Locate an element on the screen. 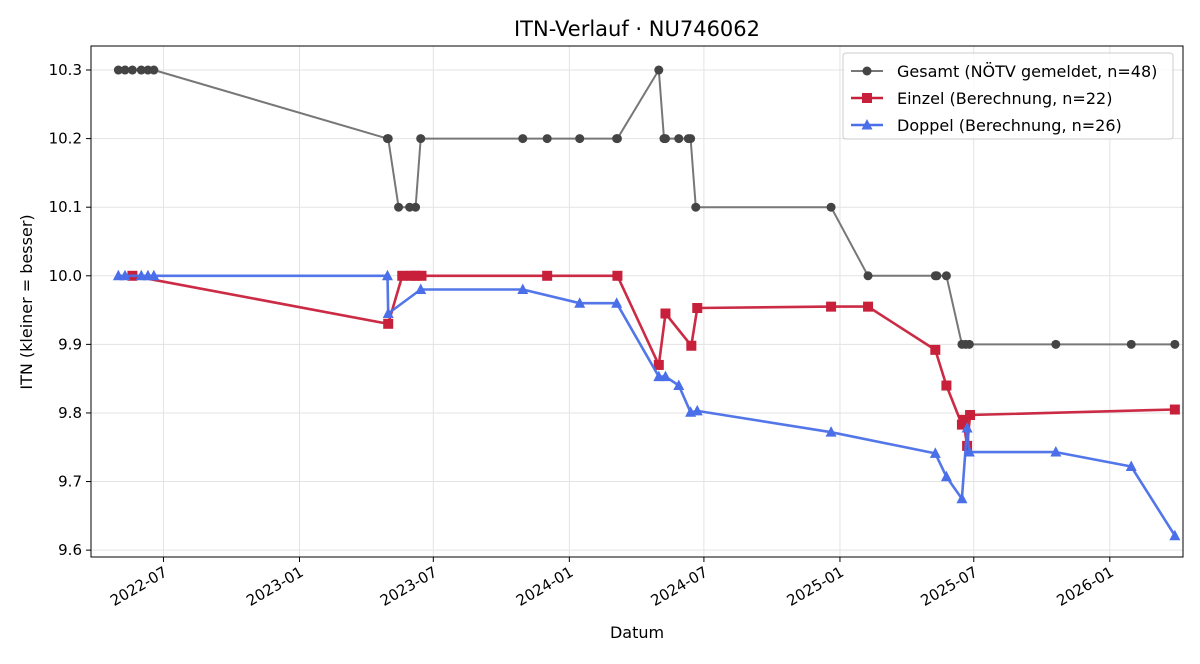 This screenshot has width=1200, height=664. x-tick-label: 2024-07 is located at coordinates (679, 586).